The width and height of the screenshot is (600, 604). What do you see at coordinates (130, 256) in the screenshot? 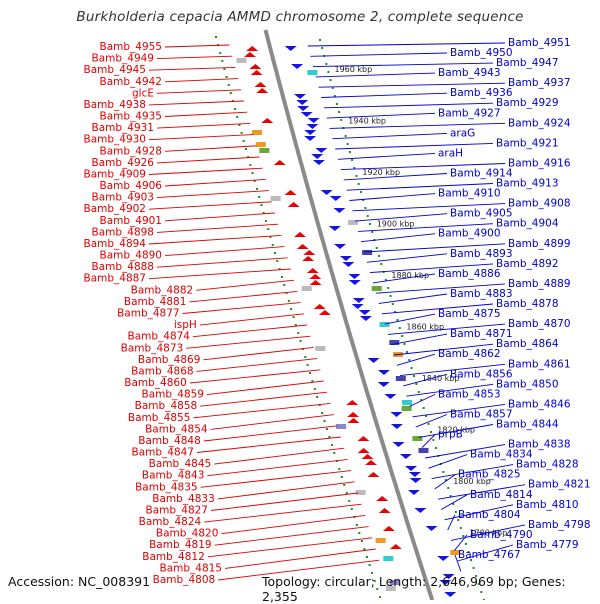
I see `left-gene-label: Bamb_4890` at bounding box center [130, 256].